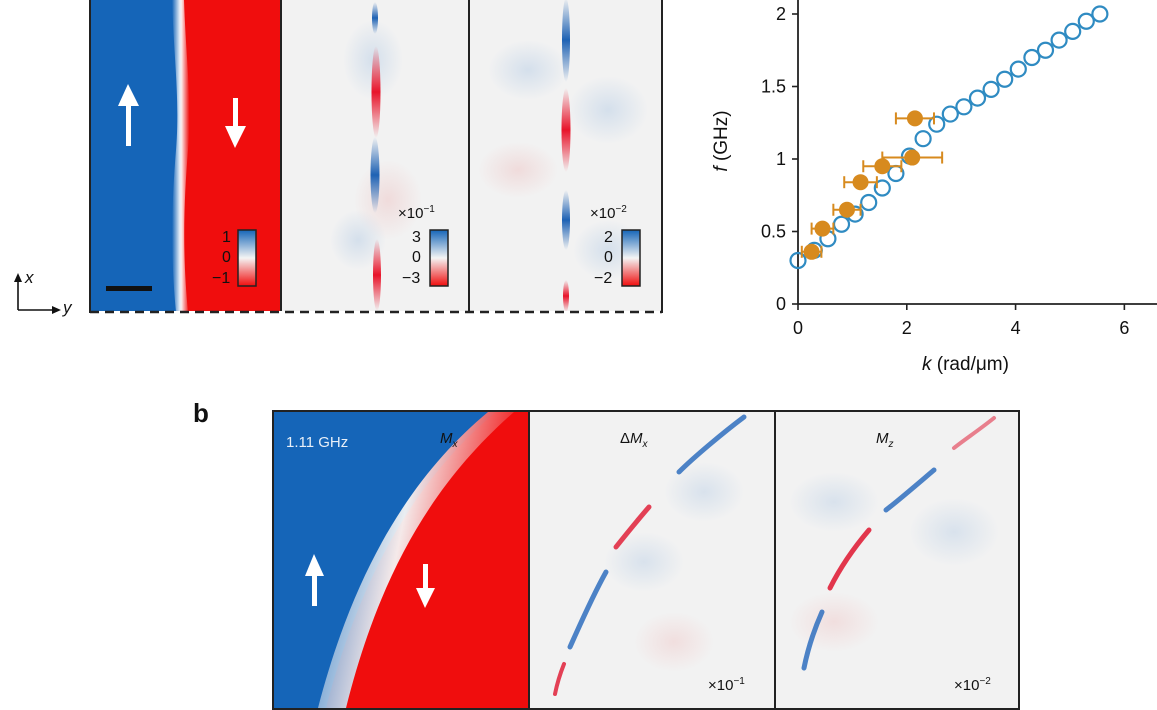 This screenshot has height=710, width=1157. Describe the element at coordinates (411, 278) in the screenshot. I see `cb2-bottom: −3` at that location.